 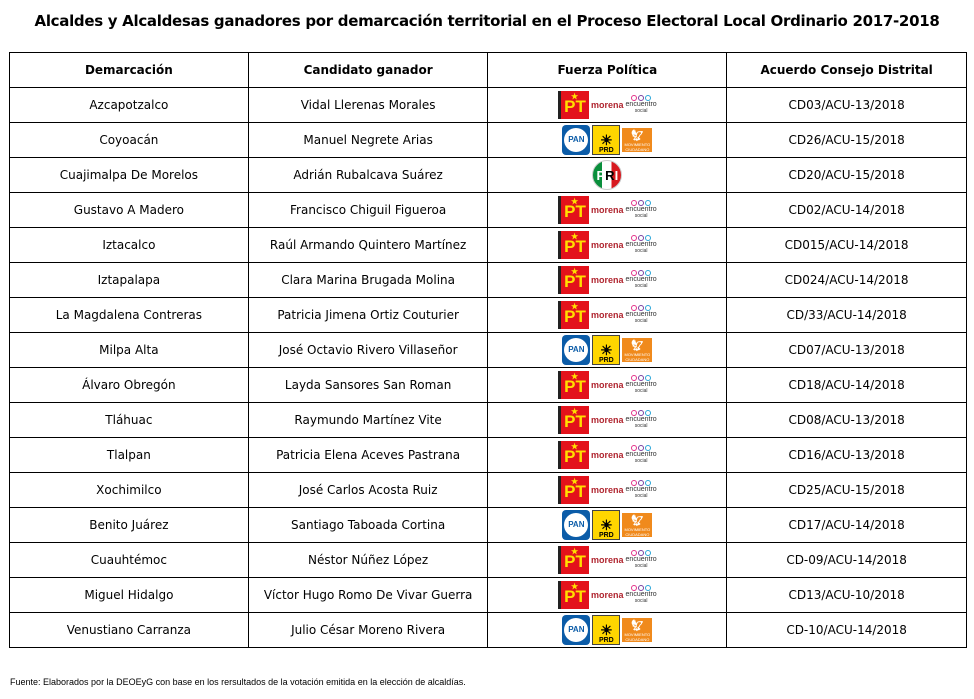 I want to click on candidato-cell: Julio César Moreno Rivera, so click(x=368, y=630).